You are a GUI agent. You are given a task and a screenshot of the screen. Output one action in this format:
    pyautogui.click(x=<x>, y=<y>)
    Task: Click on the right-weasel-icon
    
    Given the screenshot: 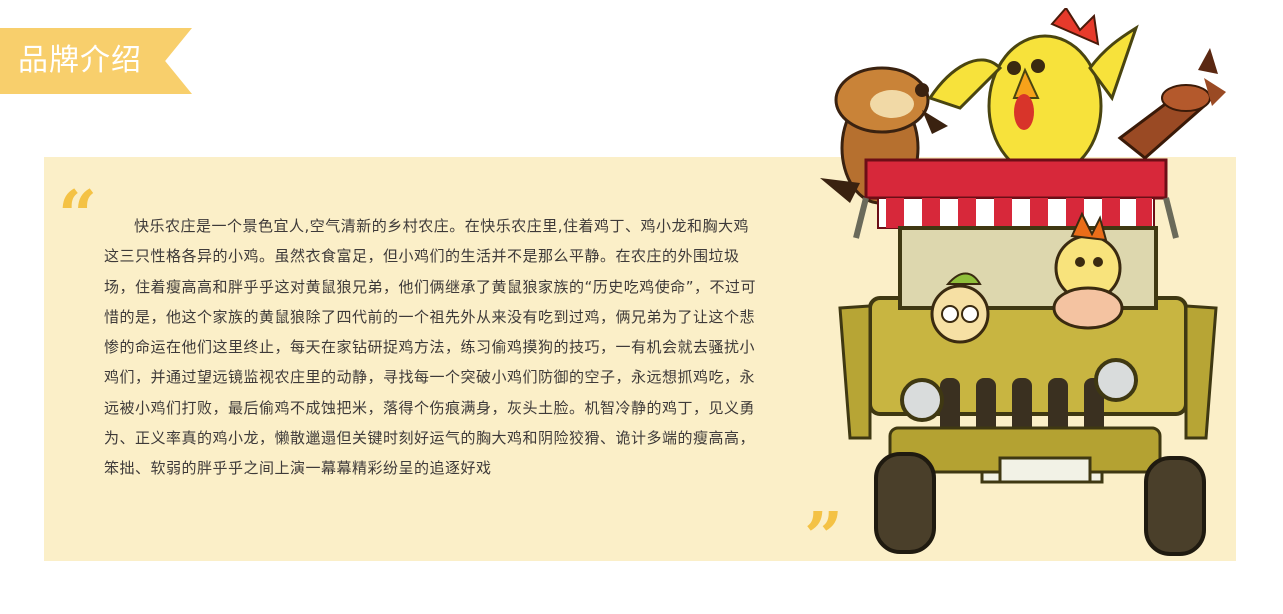 What is the action you would take?
    pyautogui.click(x=1171, y=104)
    